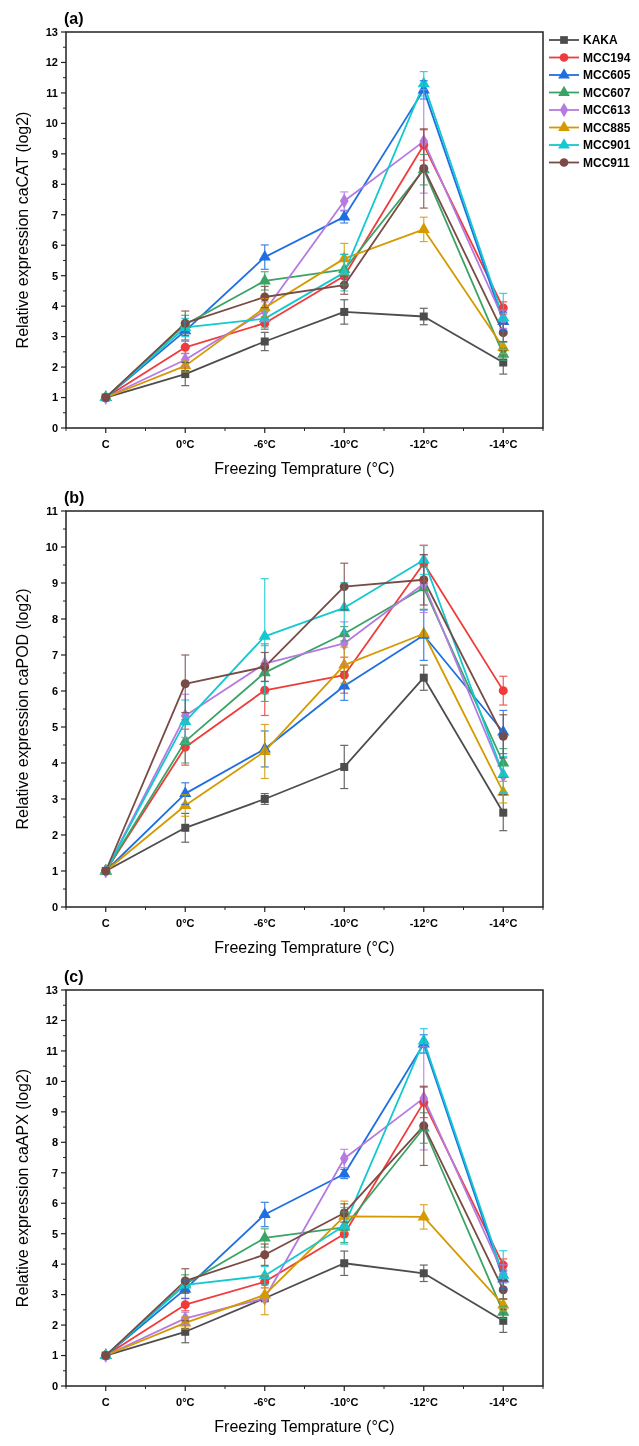 Image resolution: width=639 pixels, height=1446 pixels. Describe the element at coordinates (74, 18) in the screenshot. I see `chart-title: (a)` at that location.